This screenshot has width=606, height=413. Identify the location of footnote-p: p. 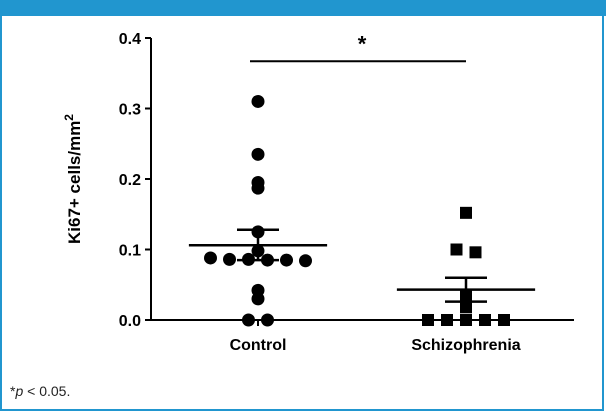
(19, 391).